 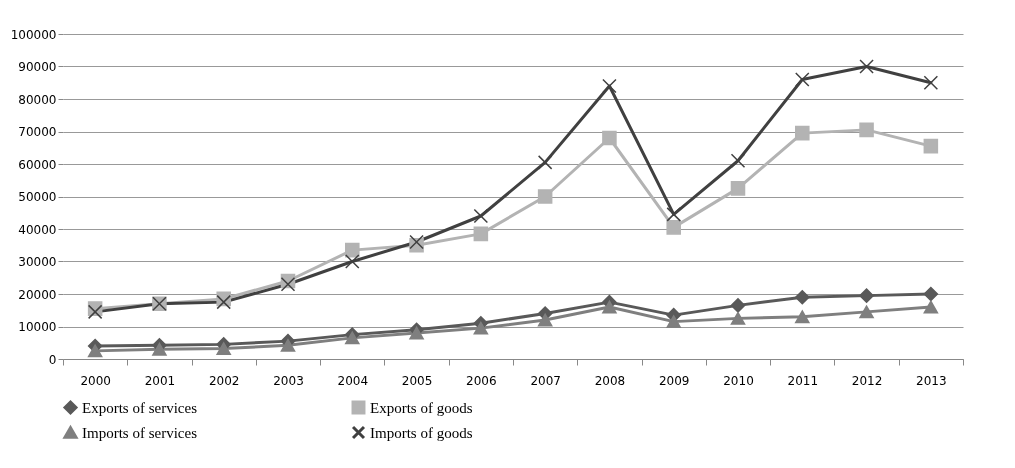 What do you see at coordinates (52, 359) in the screenshot?
I see `y-tick-label: 0` at bounding box center [52, 359].